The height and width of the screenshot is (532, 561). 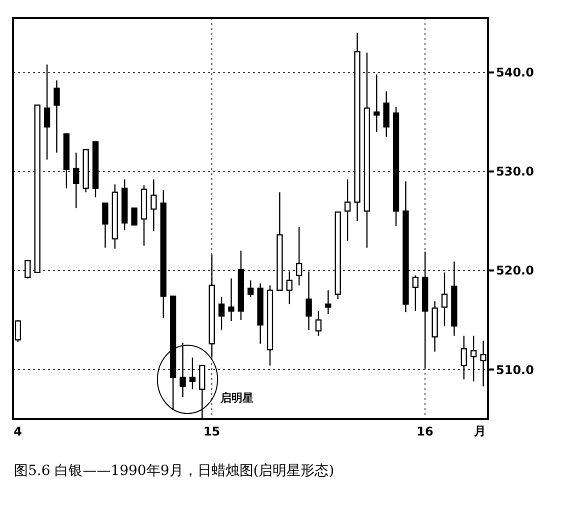 What do you see at coordinates (515, 369) in the screenshot?
I see `y-tick-label: 510.0` at bounding box center [515, 369].